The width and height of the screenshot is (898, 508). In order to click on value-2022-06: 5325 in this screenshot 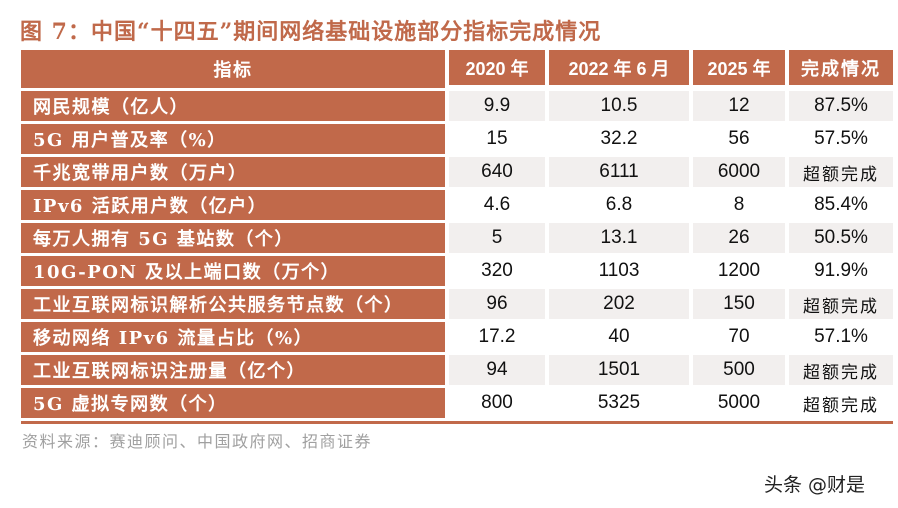, I will do `click(619, 404)`.